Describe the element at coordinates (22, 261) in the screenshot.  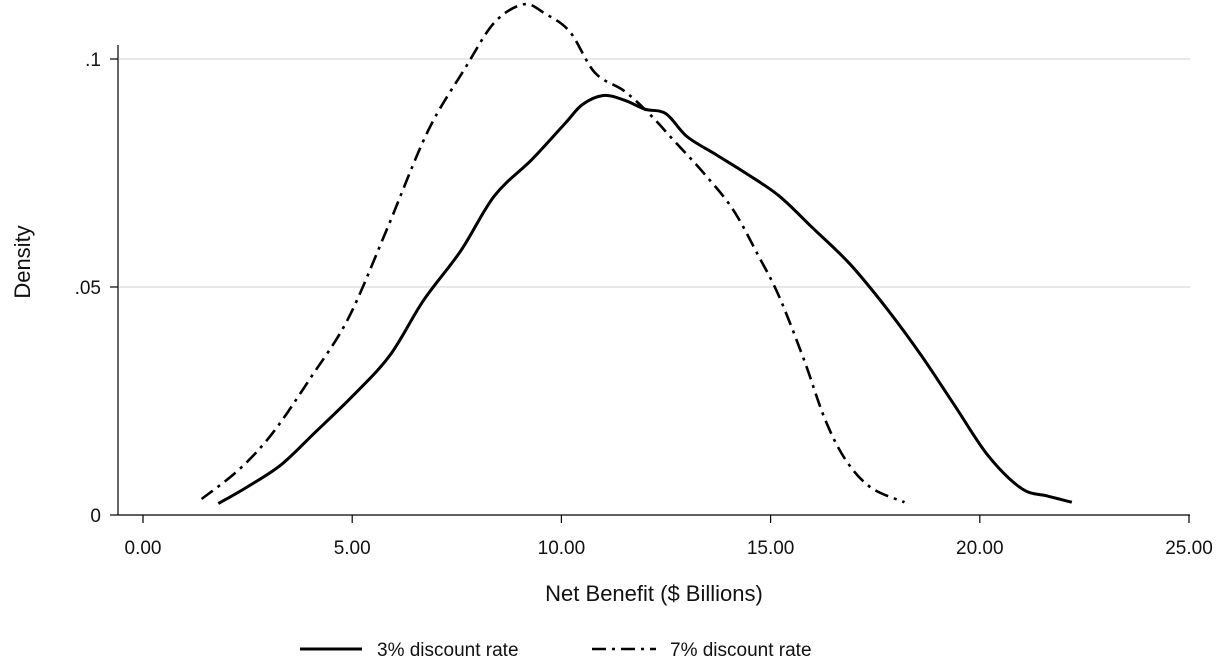
I see `y-axis-title: Density` at that location.